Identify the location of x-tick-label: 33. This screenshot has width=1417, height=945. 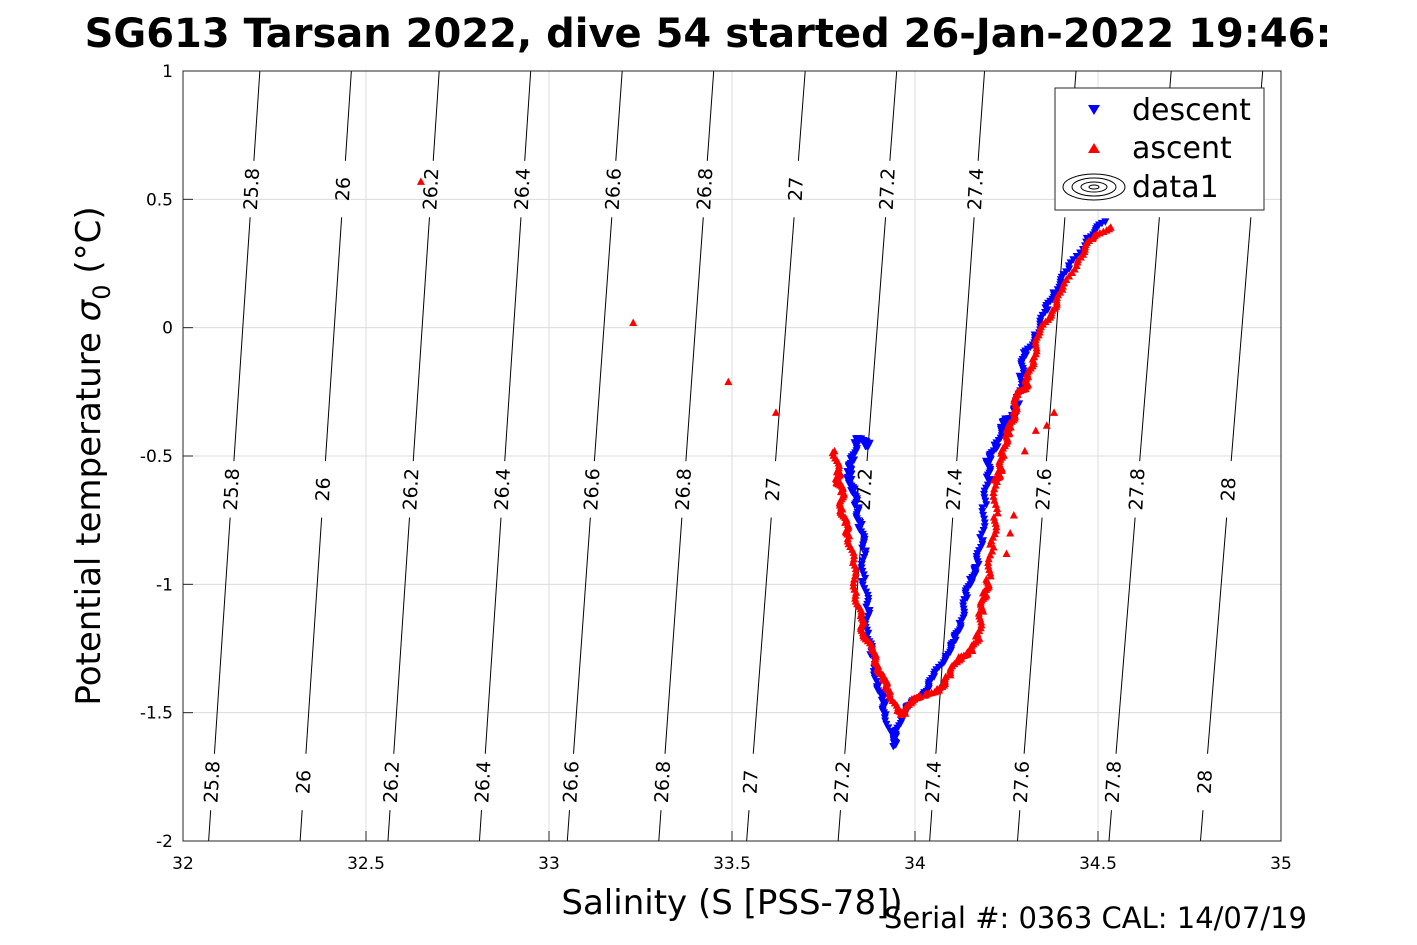
(549, 864).